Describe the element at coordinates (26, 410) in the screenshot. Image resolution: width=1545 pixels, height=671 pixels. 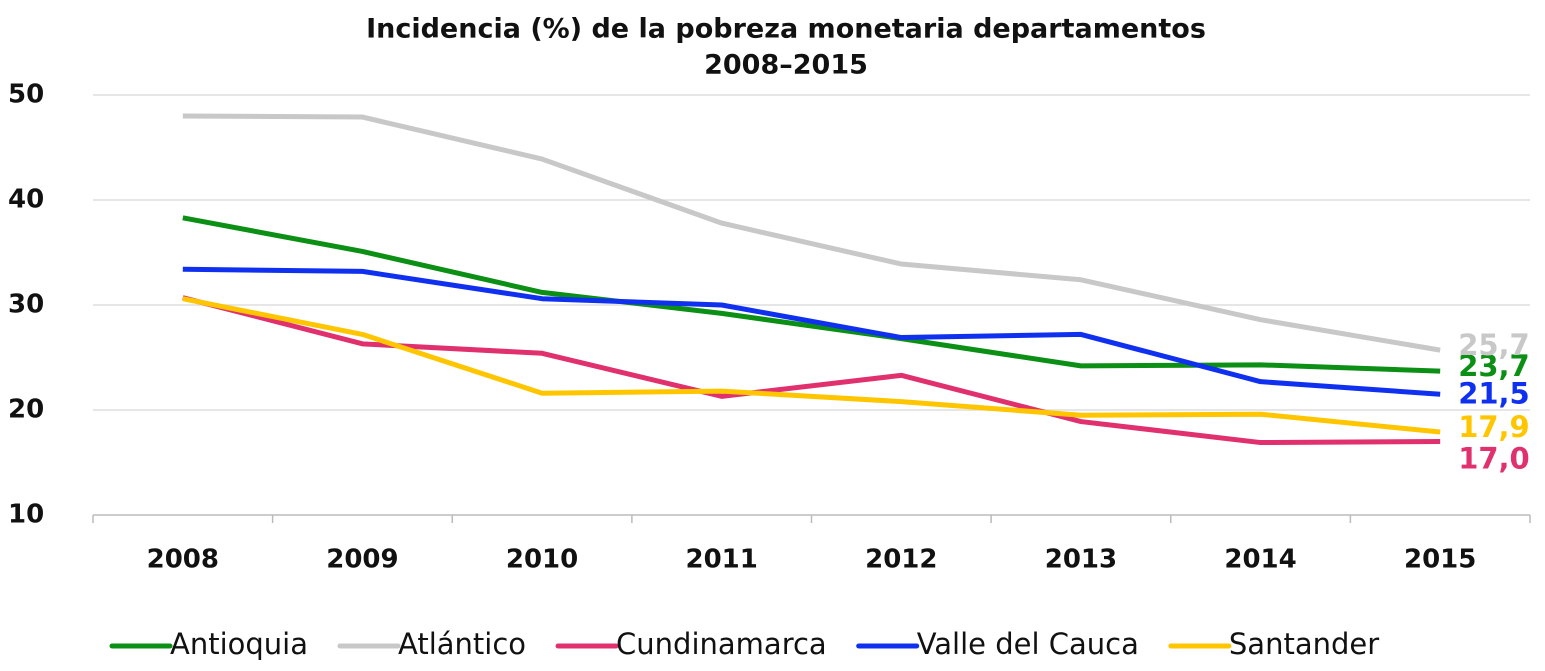
I see `y-tick-label: 20` at that location.